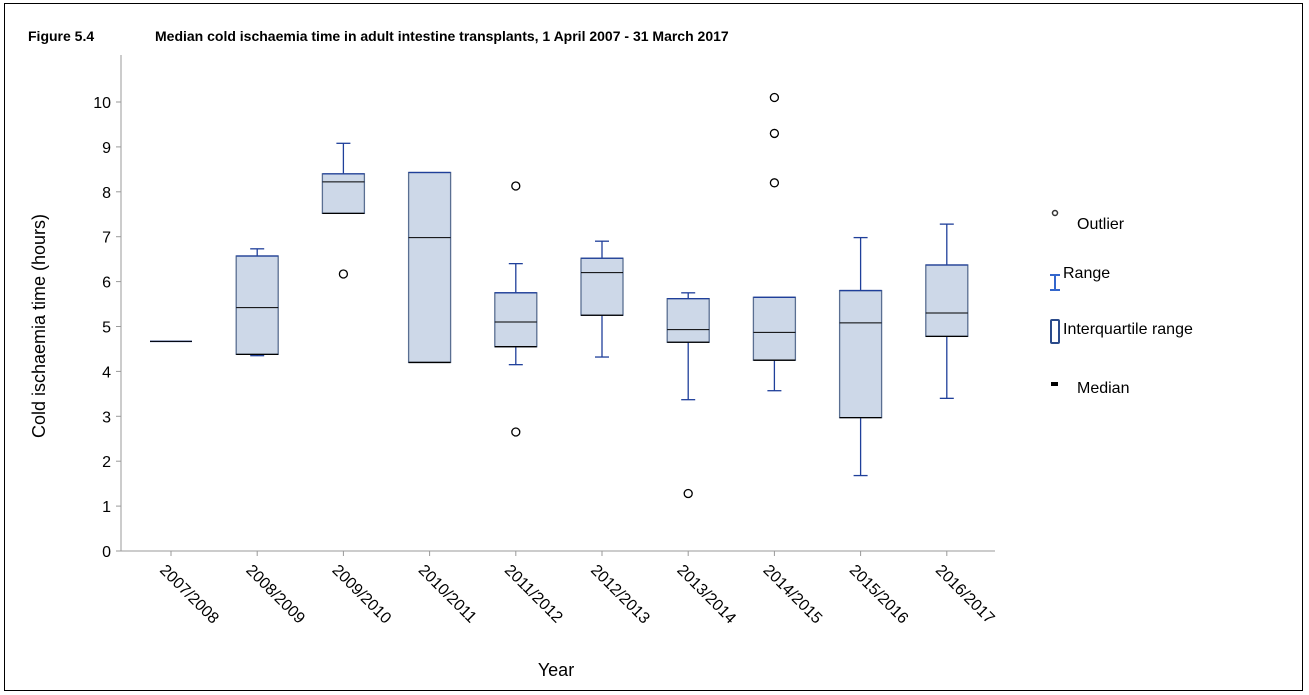 The height and width of the screenshot is (695, 1309). What do you see at coordinates (102, 103) in the screenshot?
I see `y-tick-label: 10` at bounding box center [102, 103].